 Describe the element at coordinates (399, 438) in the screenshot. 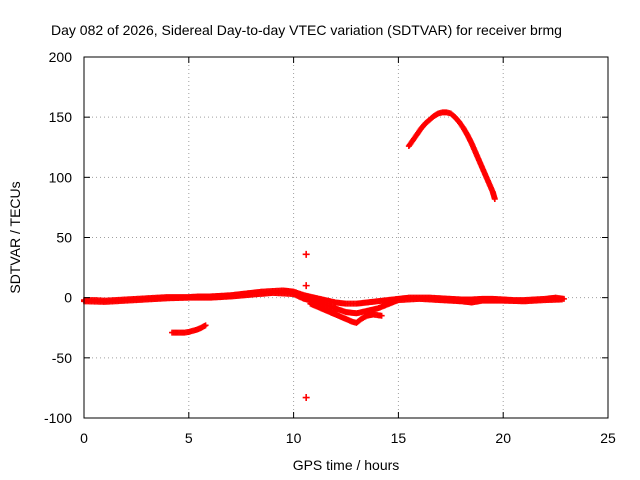

I see `x-tick-label: 15` at that location.